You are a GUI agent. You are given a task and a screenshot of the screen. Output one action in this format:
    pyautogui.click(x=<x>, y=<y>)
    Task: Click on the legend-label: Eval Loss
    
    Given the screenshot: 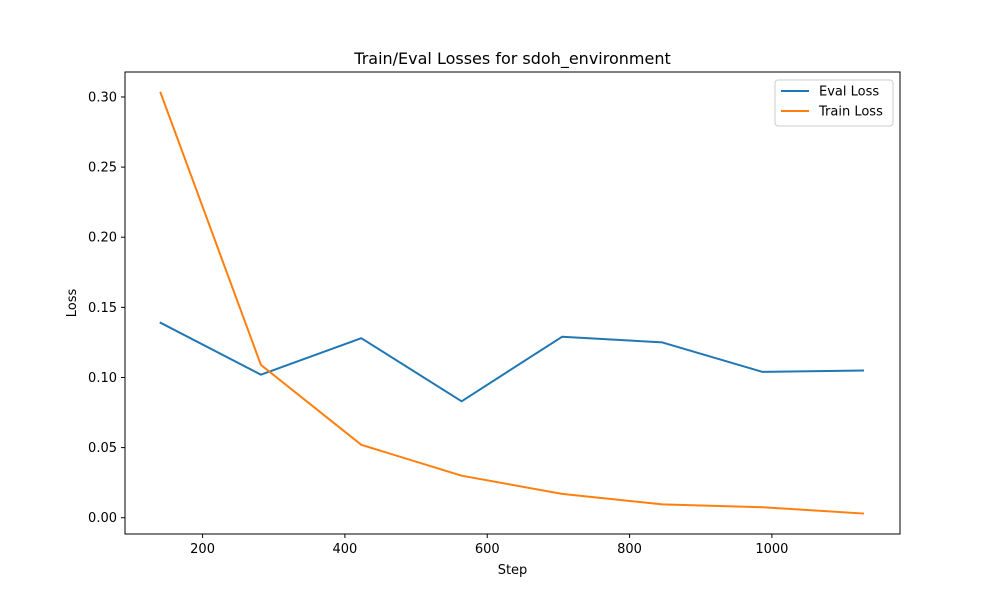 What is the action you would take?
    pyautogui.click(x=849, y=92)
    